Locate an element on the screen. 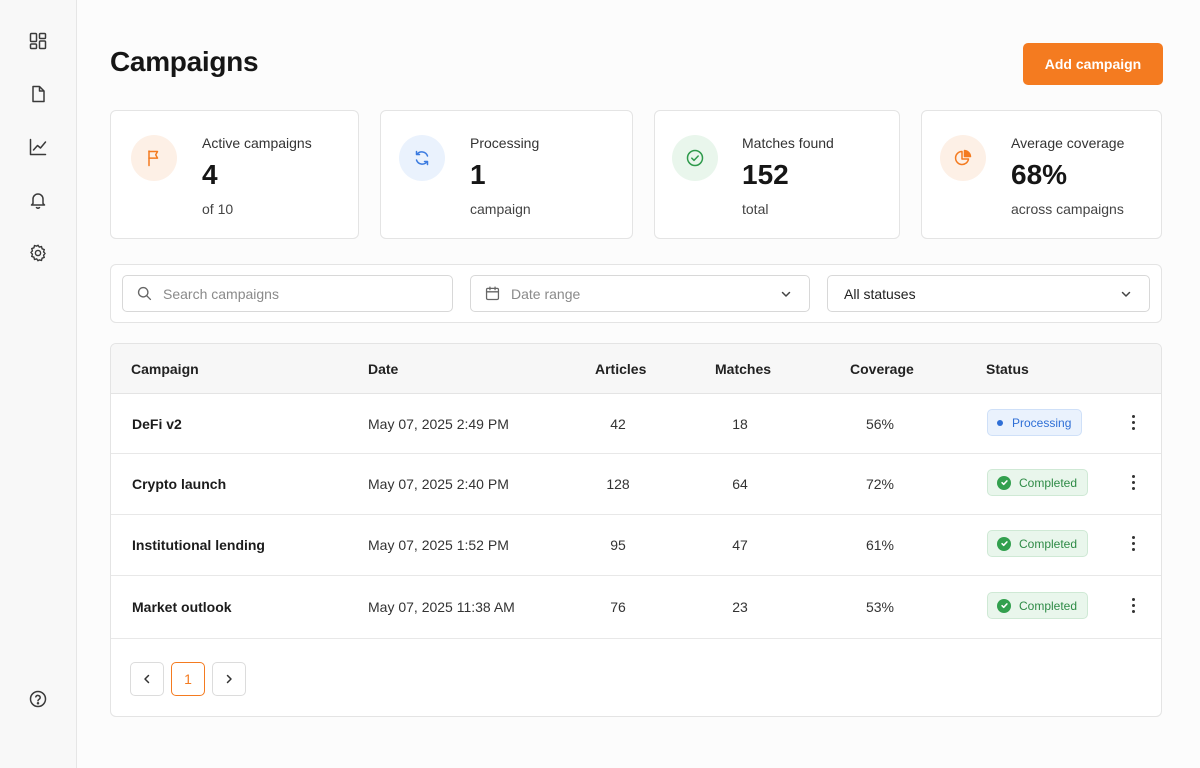 This screenshot has width=1200, height=768. gear-icon is located at coordinates (38, 253).